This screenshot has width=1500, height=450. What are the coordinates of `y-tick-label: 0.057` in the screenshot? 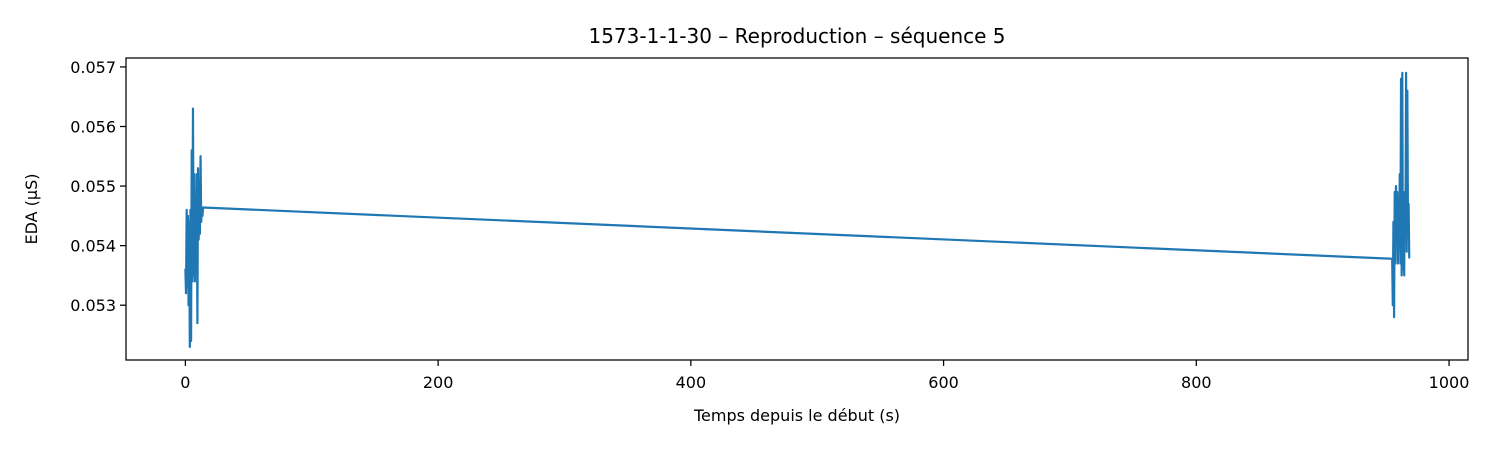 It's located at (93, 67).